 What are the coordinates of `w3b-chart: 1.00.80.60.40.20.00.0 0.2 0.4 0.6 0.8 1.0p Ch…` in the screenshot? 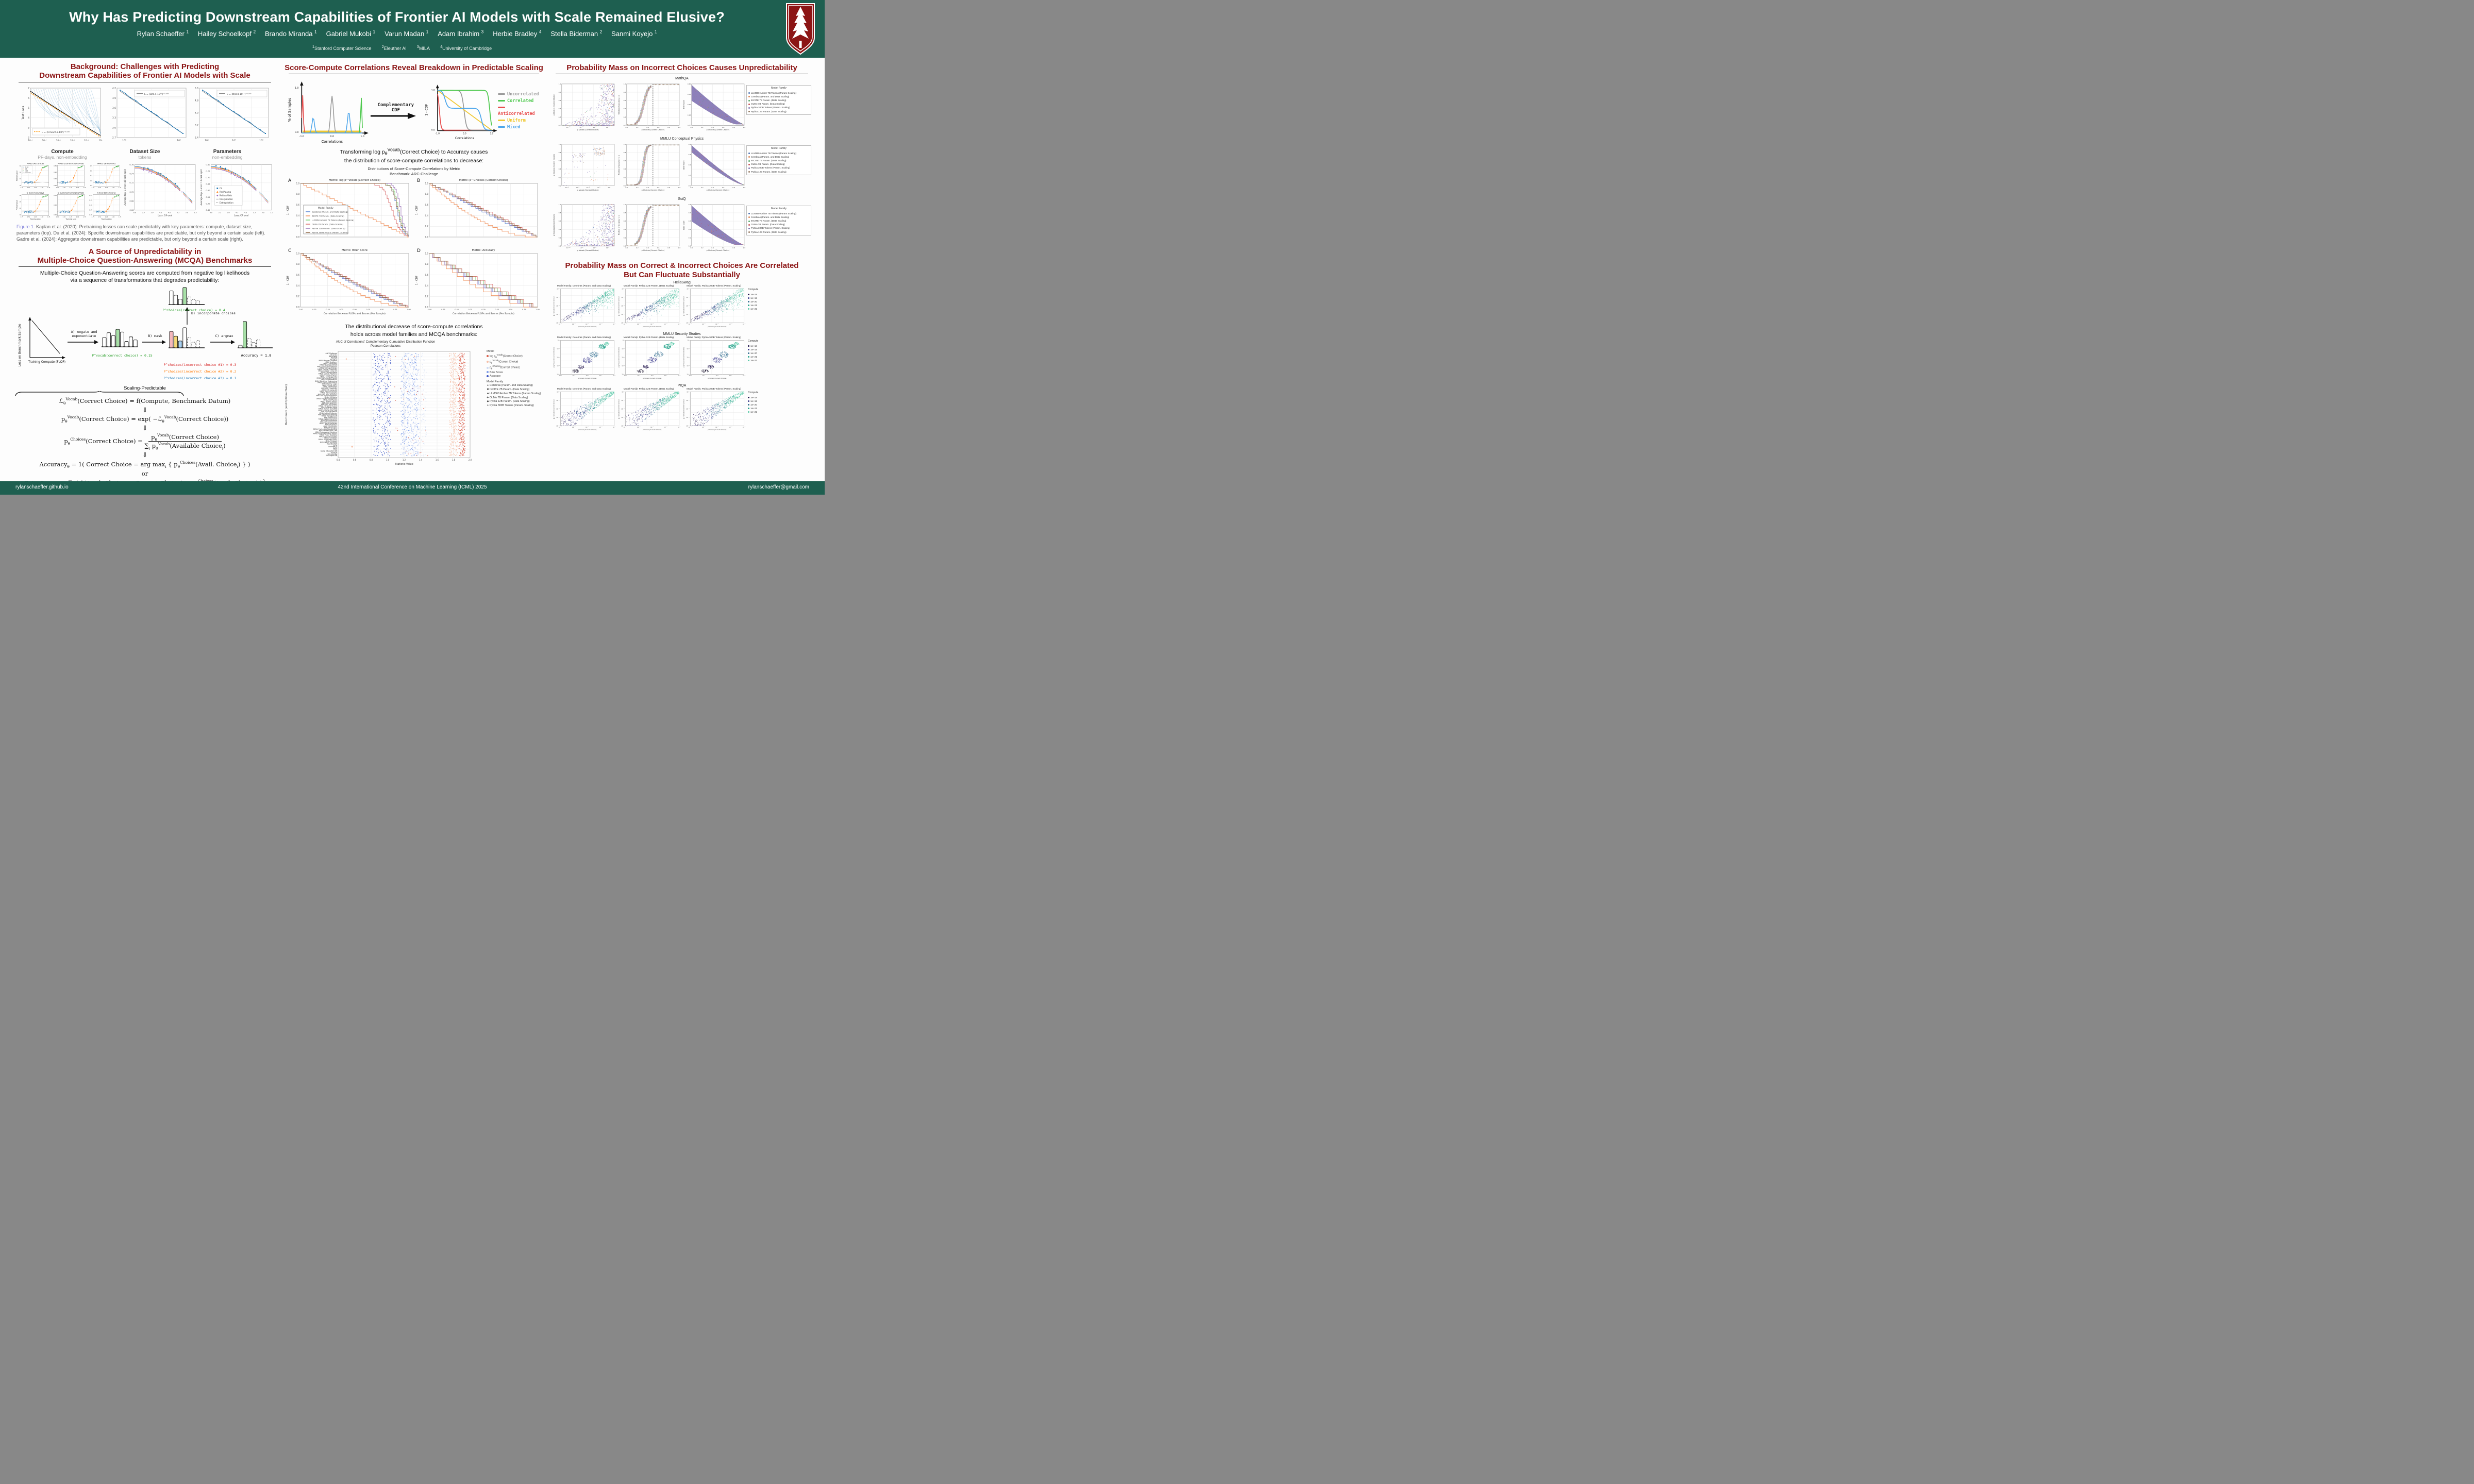 It's located at (649, 227).